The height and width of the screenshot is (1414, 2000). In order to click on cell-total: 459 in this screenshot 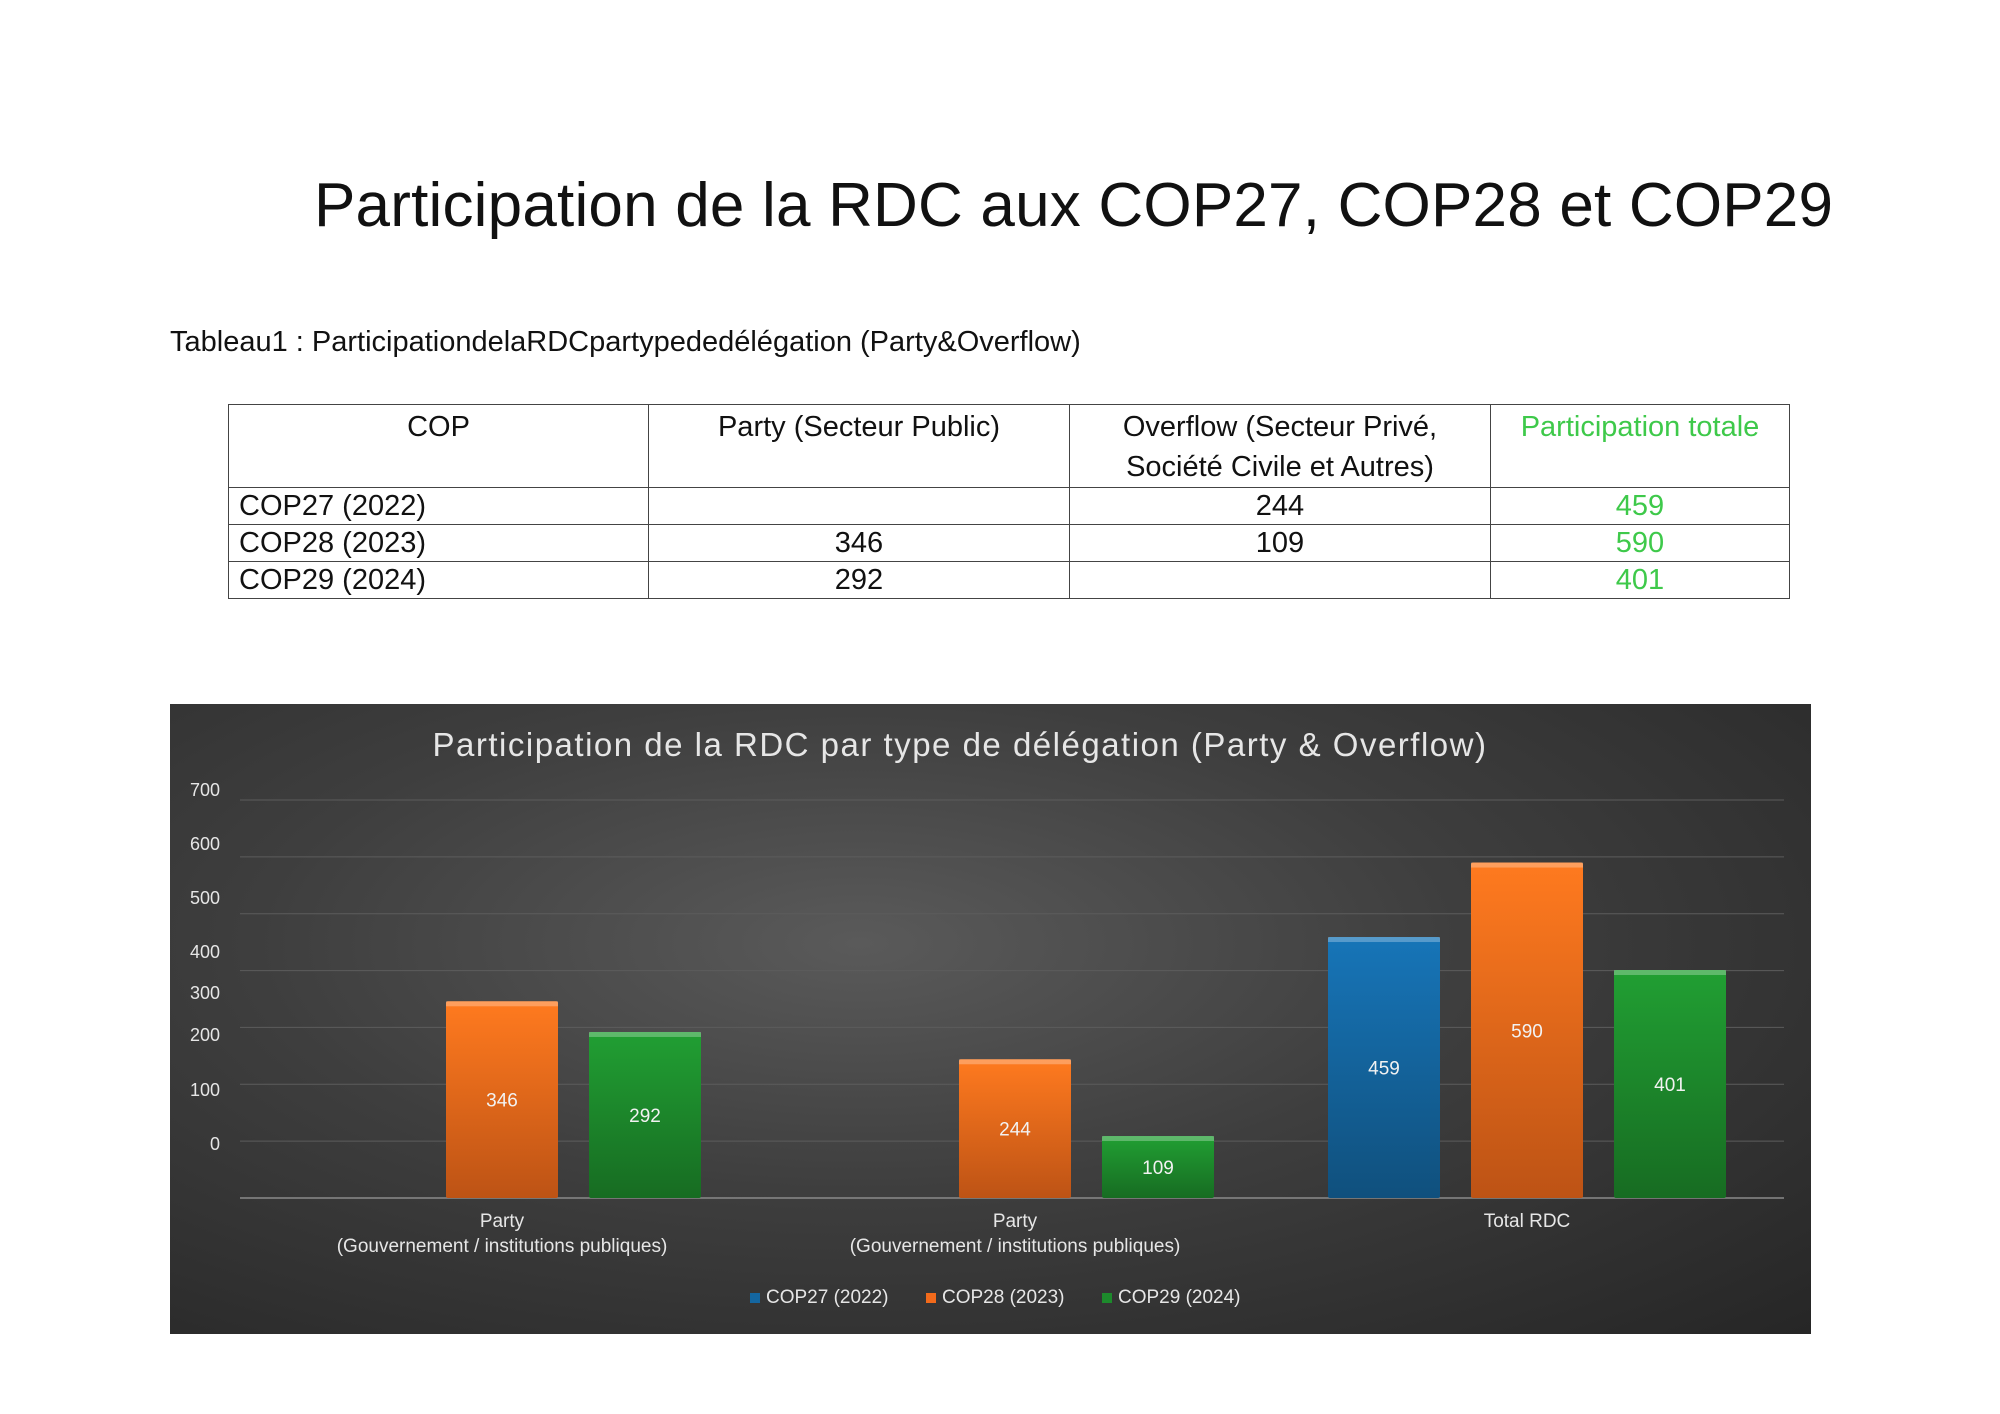, I will do `click(1640, 506)`.